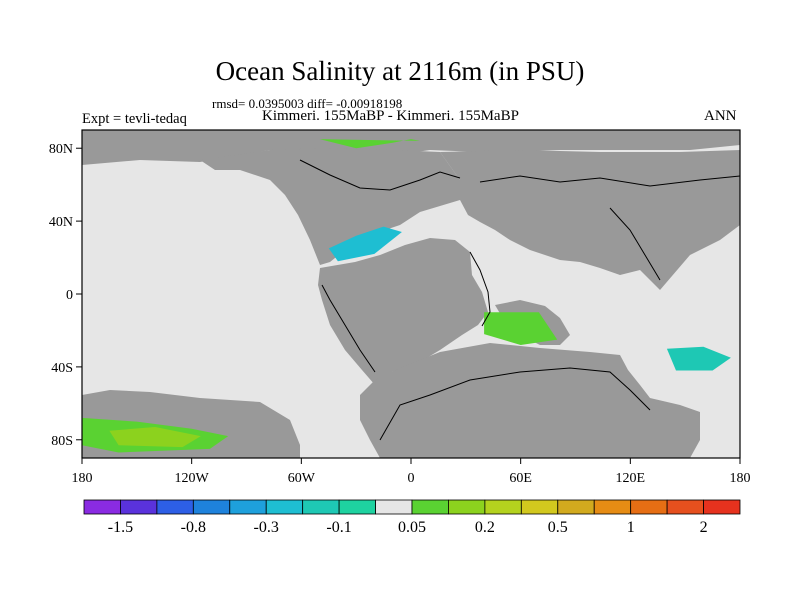 The width and height of the screenshot is (800, 600). What do you see at coordinates (61, 222) in the screenshot?
I see `y-tick-label: 40N` at bounding box center [61, 222].